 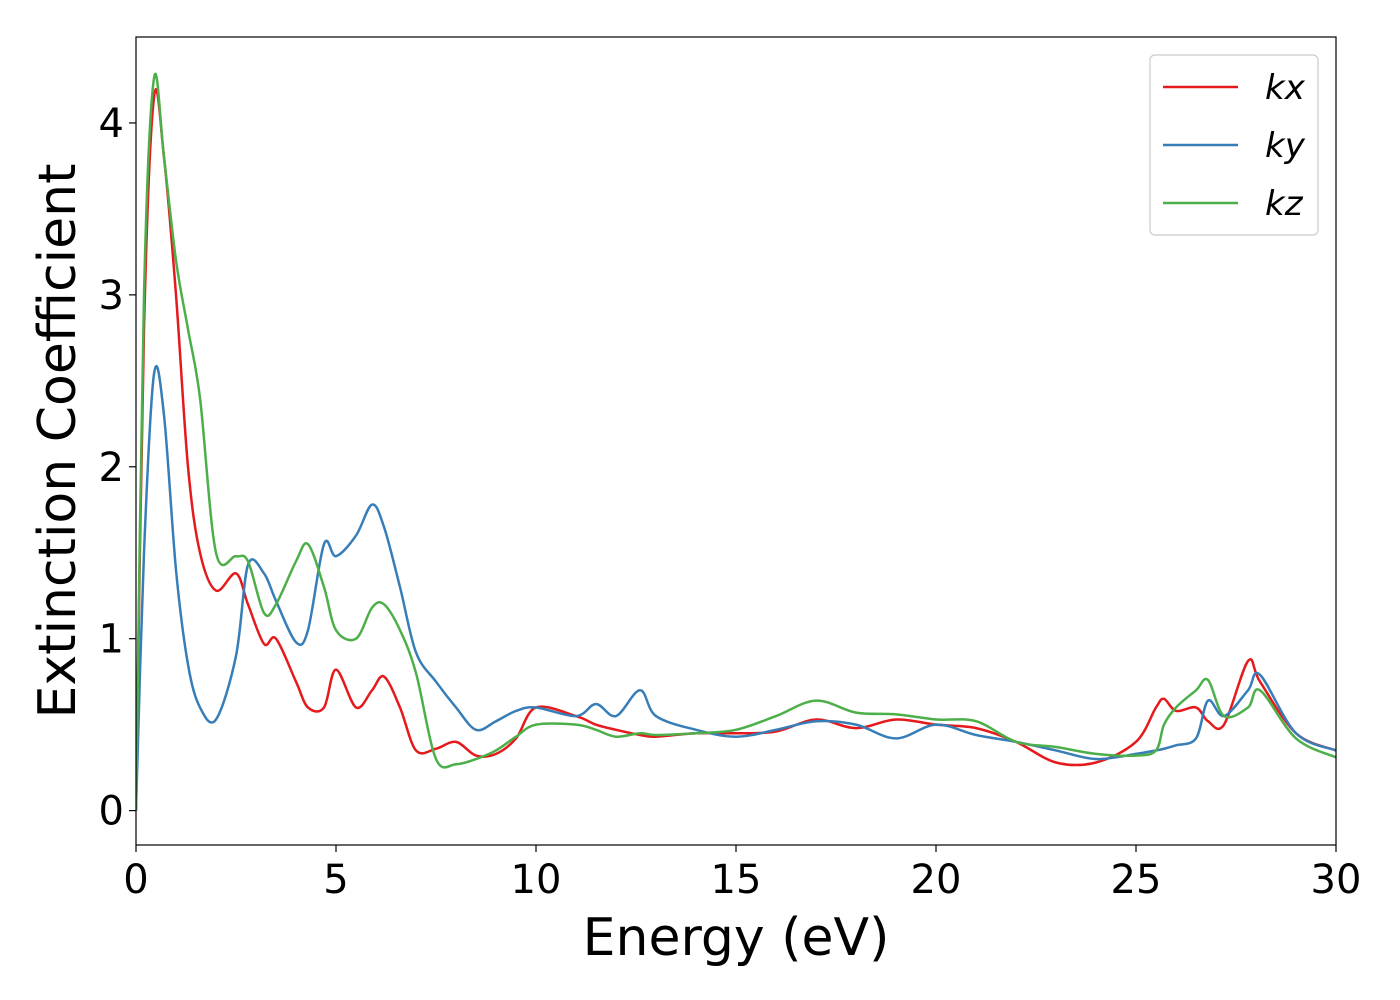 I want to click on legend: kx ky kz, so click(x=1234, y=145).